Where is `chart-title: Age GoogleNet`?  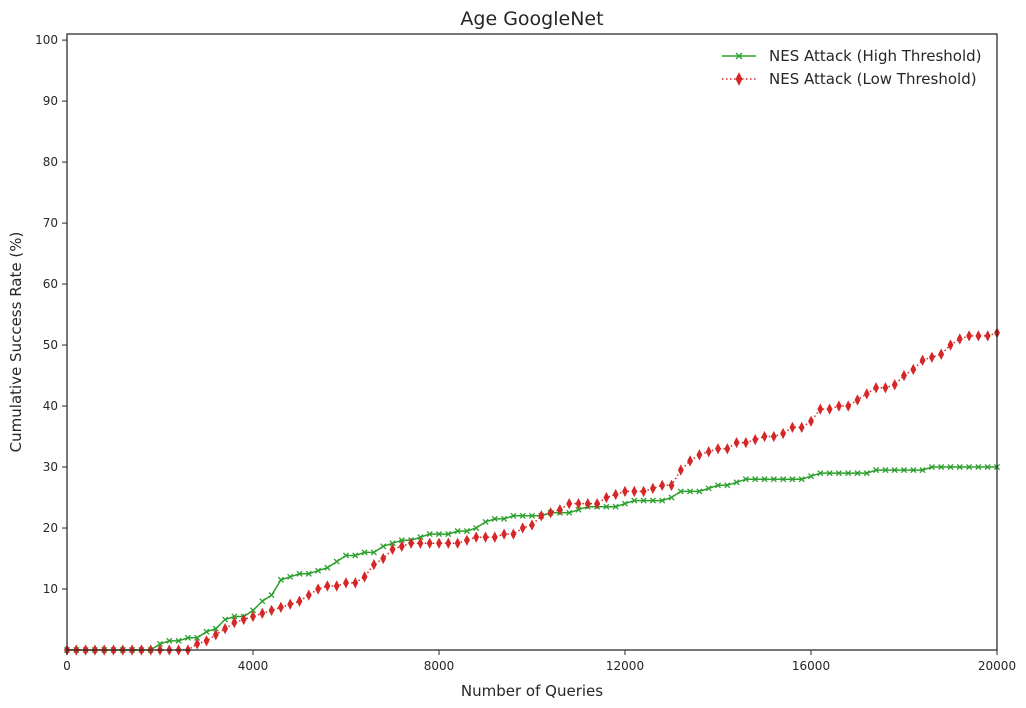 chart-title: Age GoogleNet is located at coordinates (531, 19).